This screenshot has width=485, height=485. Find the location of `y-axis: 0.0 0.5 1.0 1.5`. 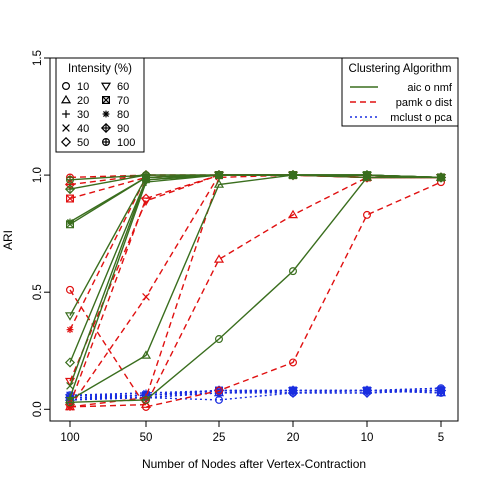

y-axis: 0.0 0.5 1.0 1.5 is located at coordinates (41, 233).